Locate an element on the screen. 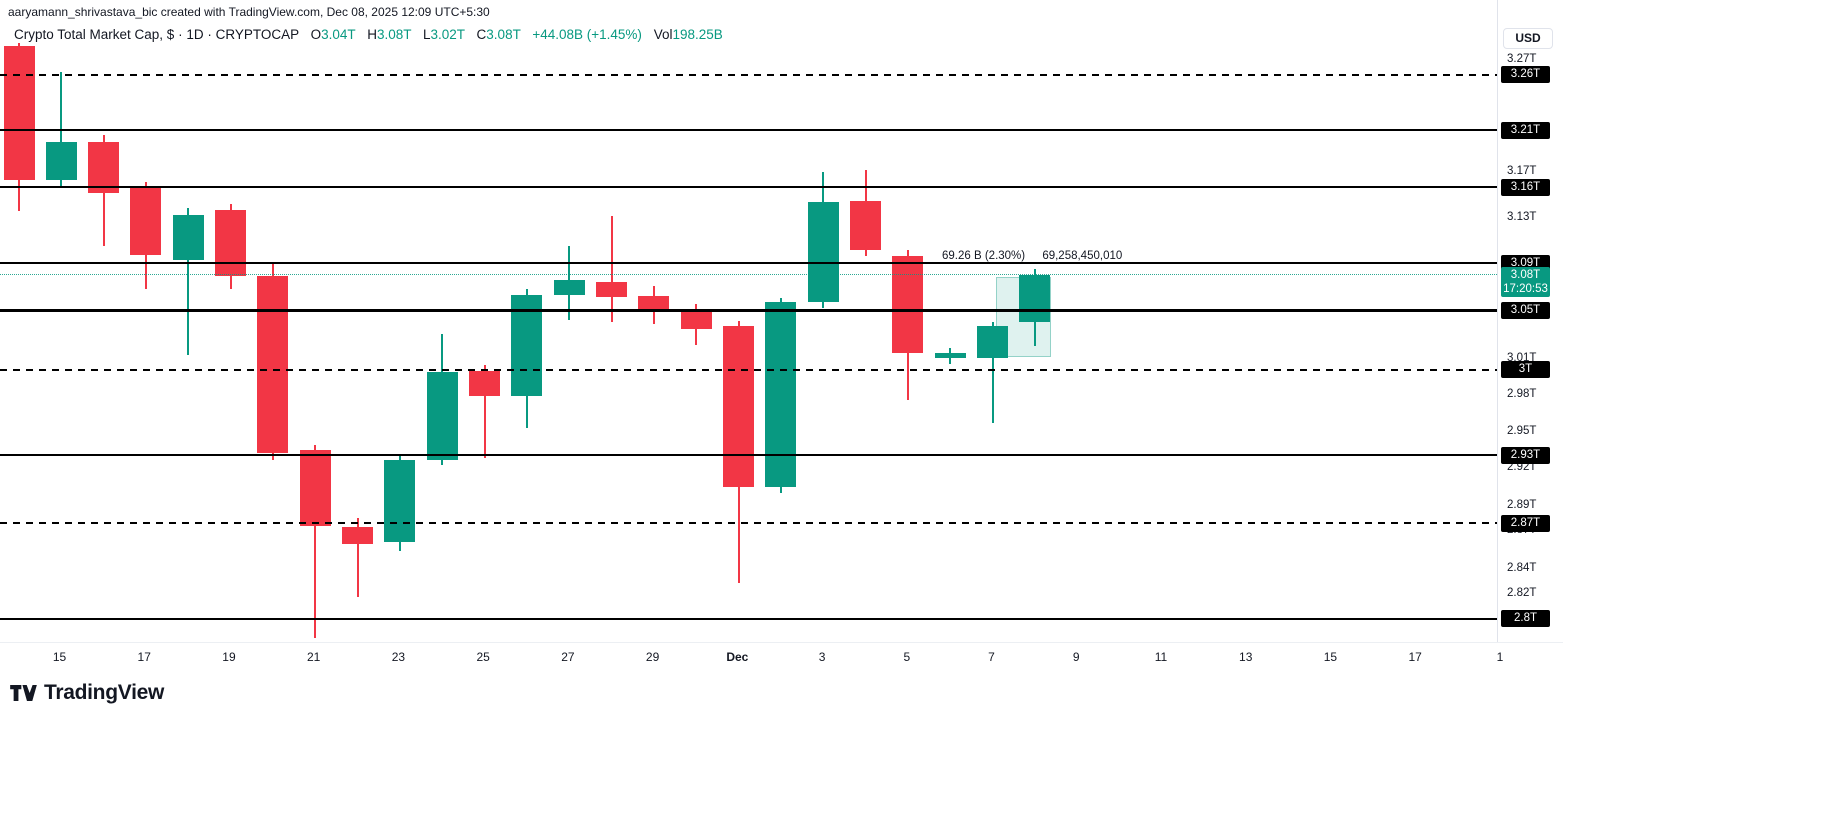 The image size is (1825, 837). change-value: +44.08B (+1.45%) is located at coordinates (587, 34).